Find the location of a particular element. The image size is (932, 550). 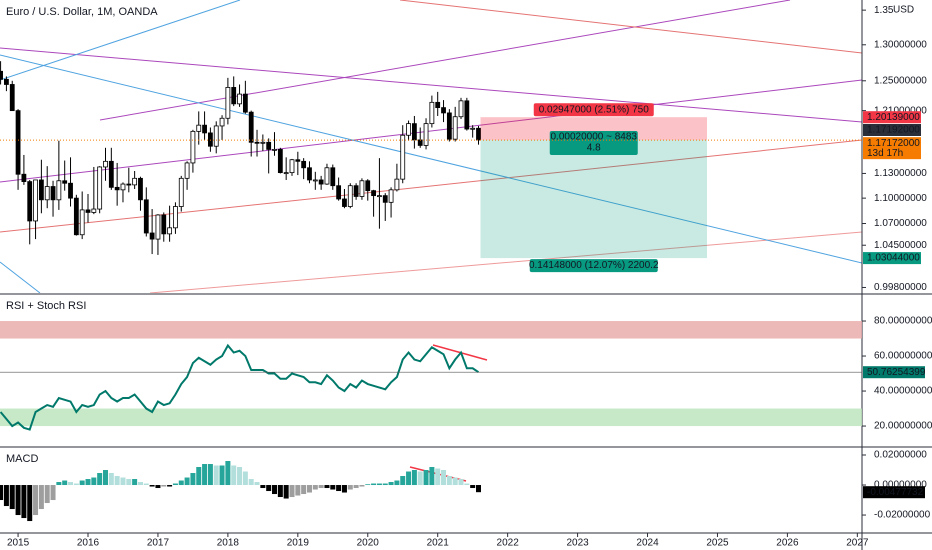

price-badge-sublabel: 13d 17h is located at coordinates (885, 153).